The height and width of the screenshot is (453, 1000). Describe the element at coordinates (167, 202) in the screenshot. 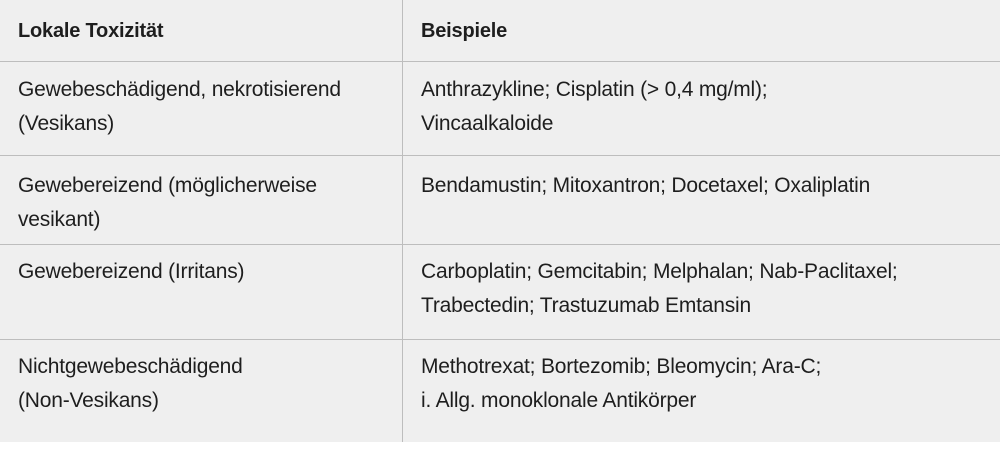

I see `toxicity-text: Gewebereizend (möglicherweise vesikant)` at that location.